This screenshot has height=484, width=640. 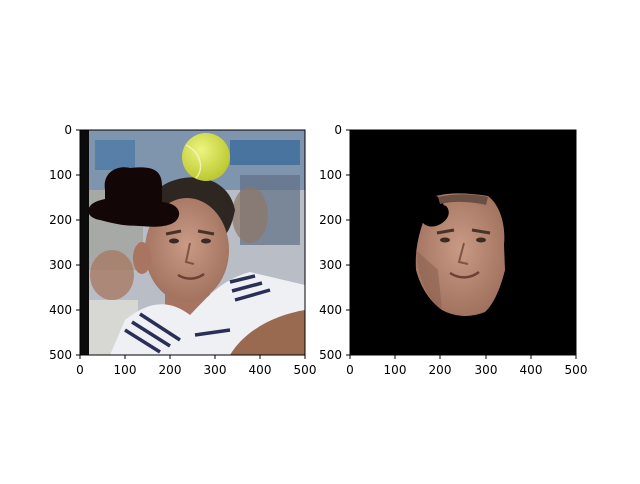 What do you see at coordinates (78, 242) in the screenshot?
I see `left-y-axis` at bounding box center [78, 242].